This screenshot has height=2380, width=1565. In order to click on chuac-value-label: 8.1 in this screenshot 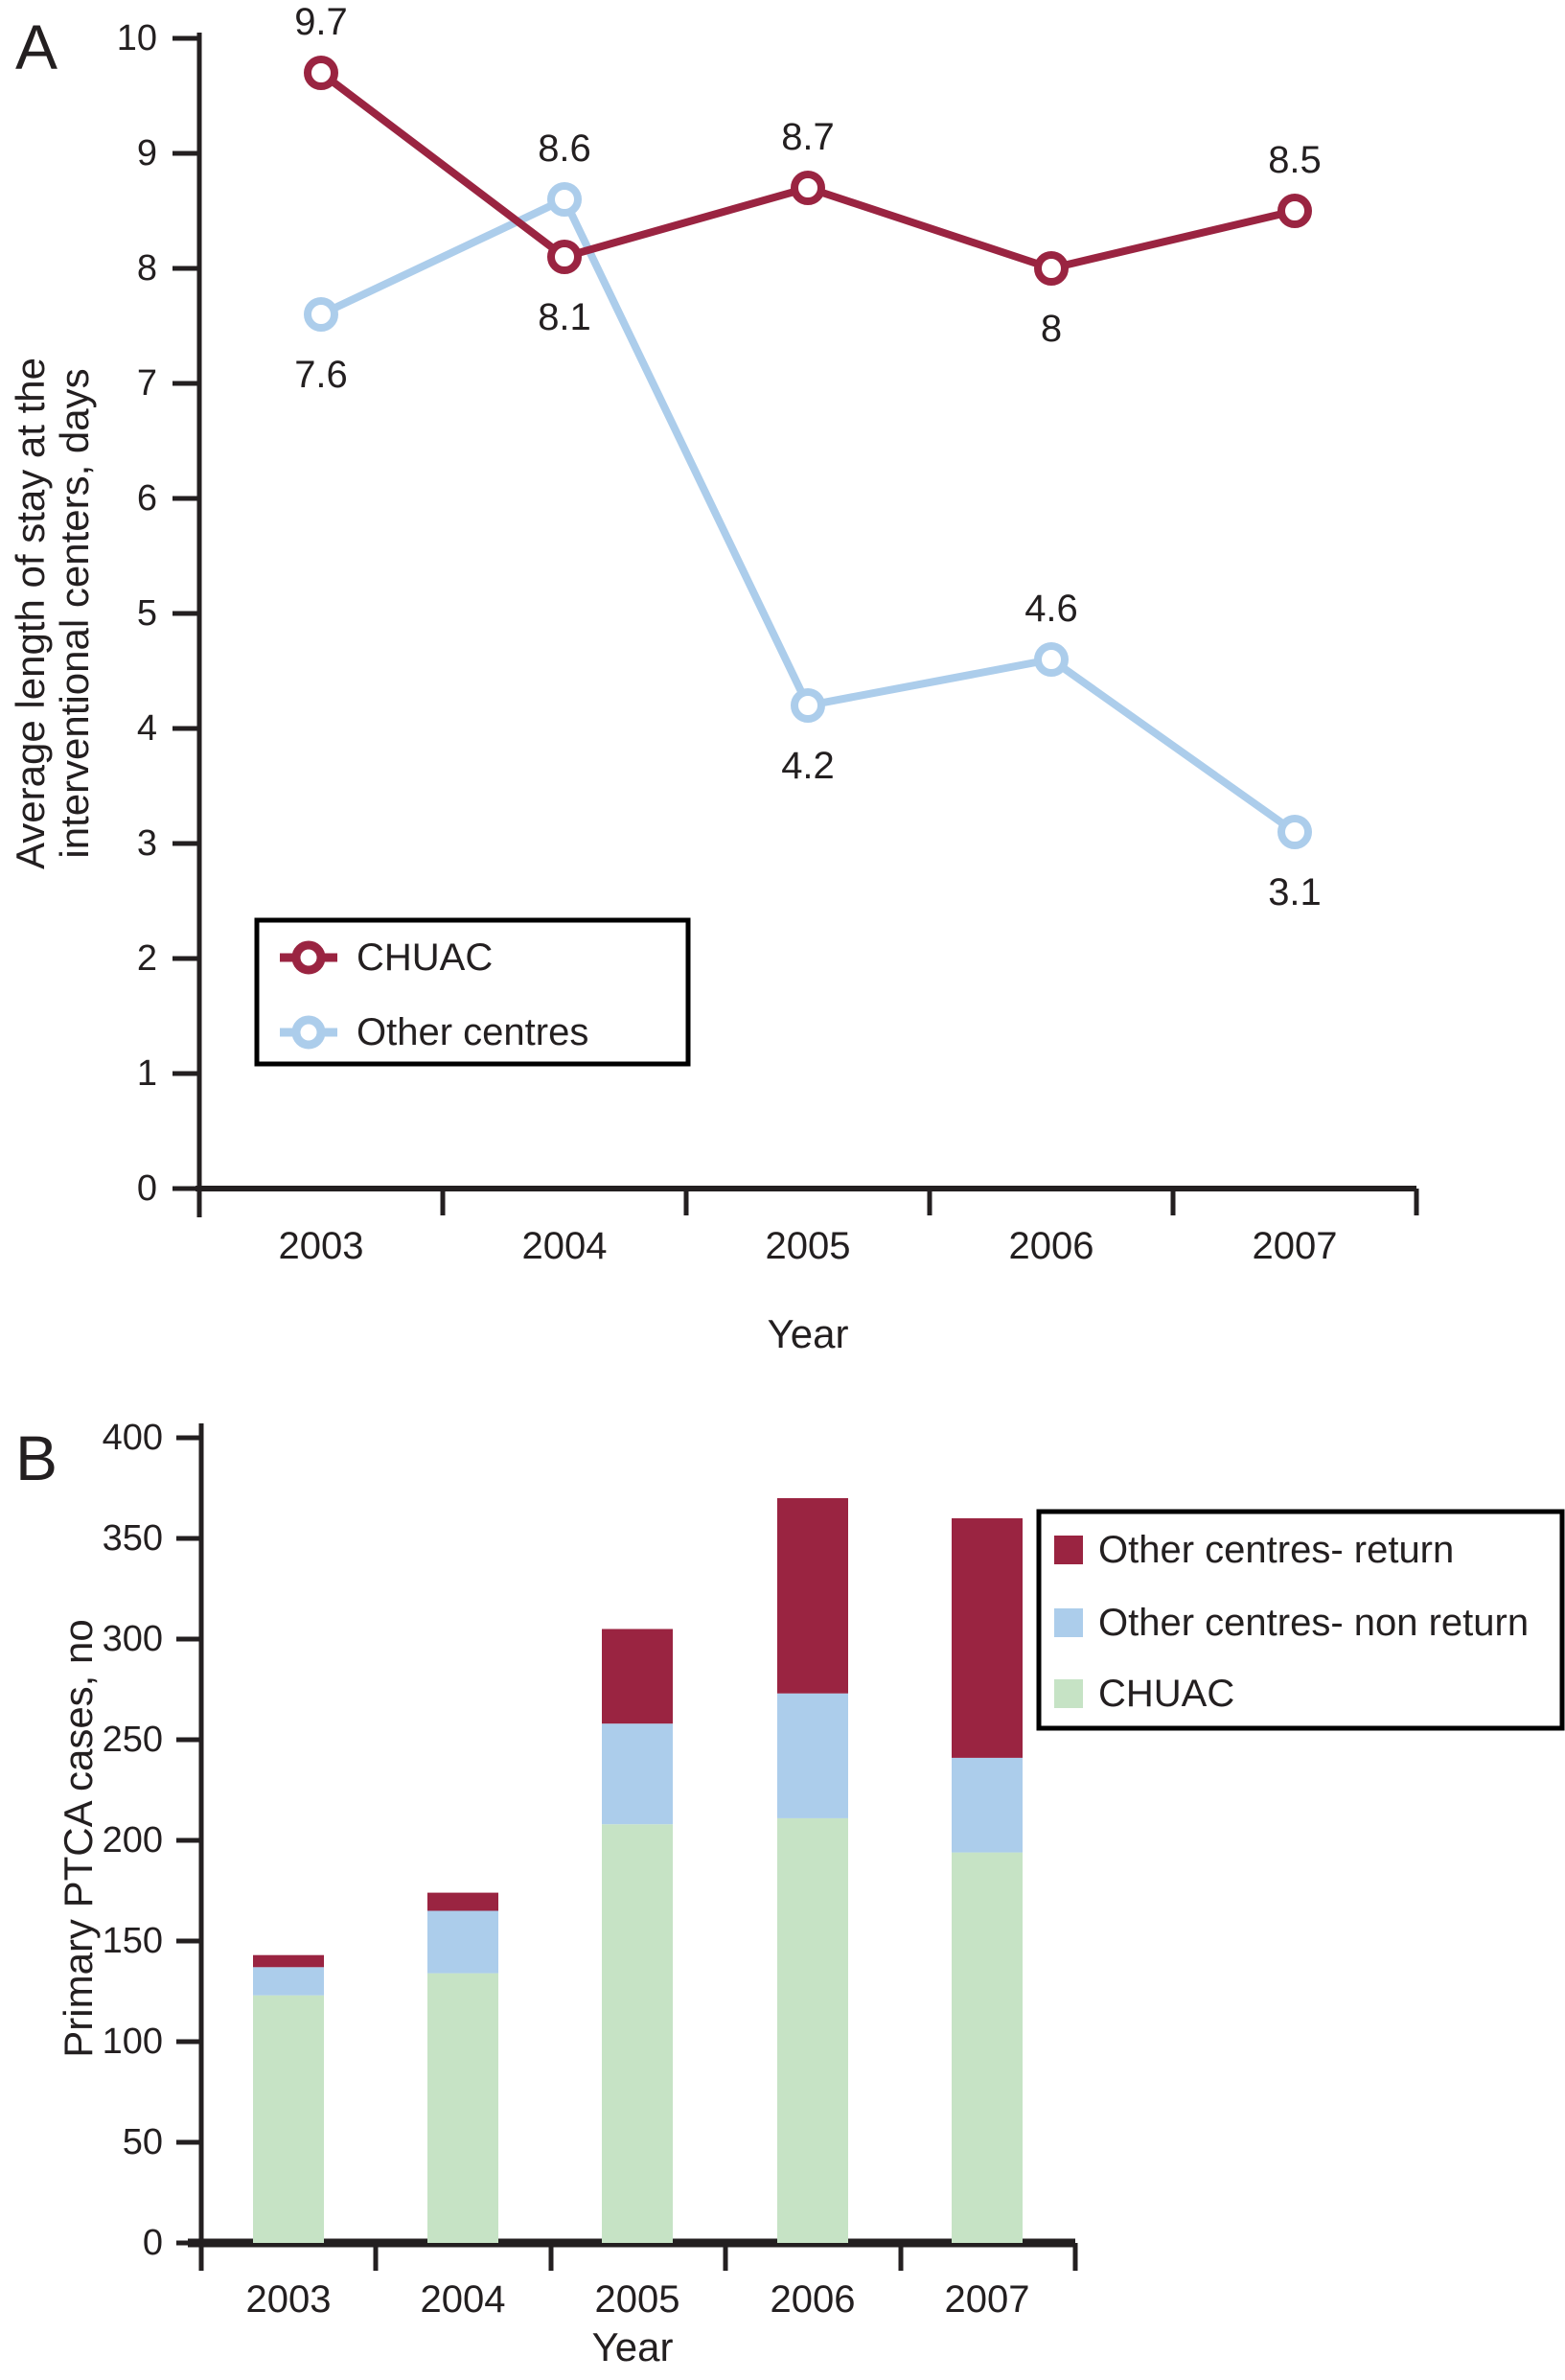, I will do `click(564, 317)`.